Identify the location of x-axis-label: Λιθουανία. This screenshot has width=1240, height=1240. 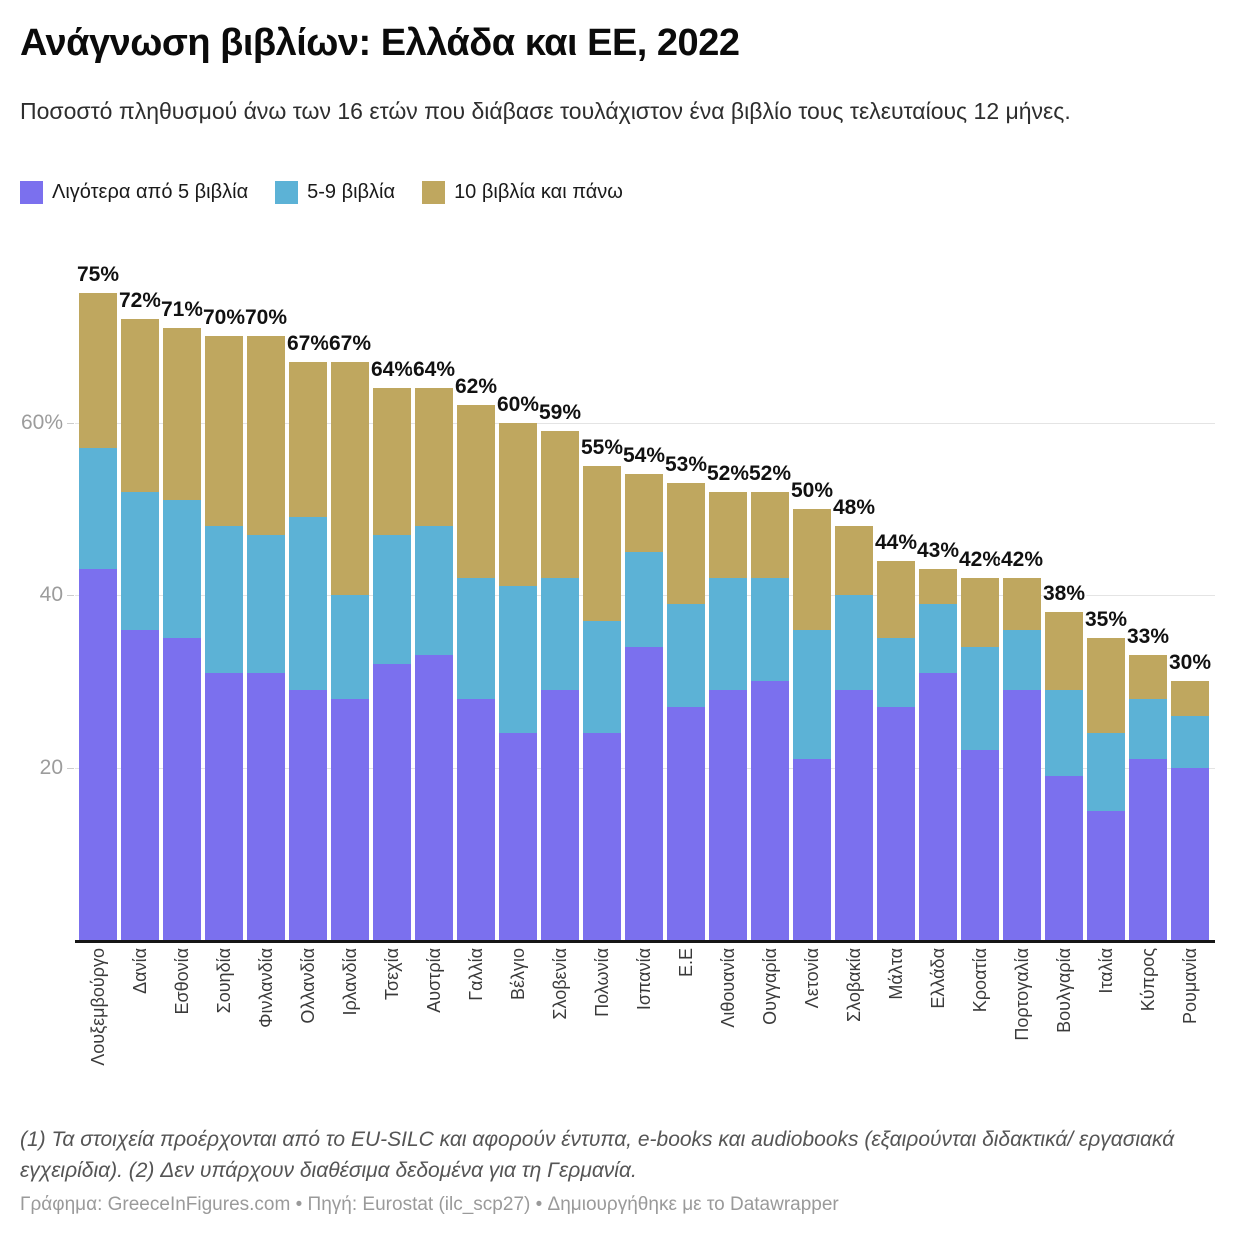
(728, 988).